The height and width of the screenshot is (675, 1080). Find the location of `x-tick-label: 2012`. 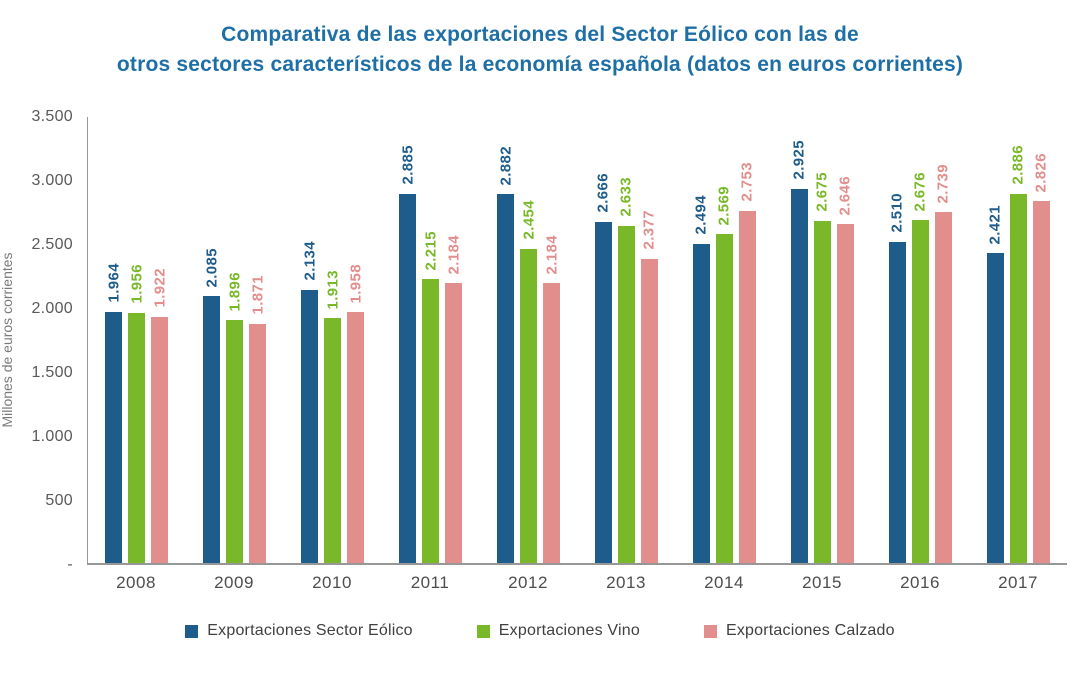

x-tick-label: 2012 is located at coordinates (528, 582).